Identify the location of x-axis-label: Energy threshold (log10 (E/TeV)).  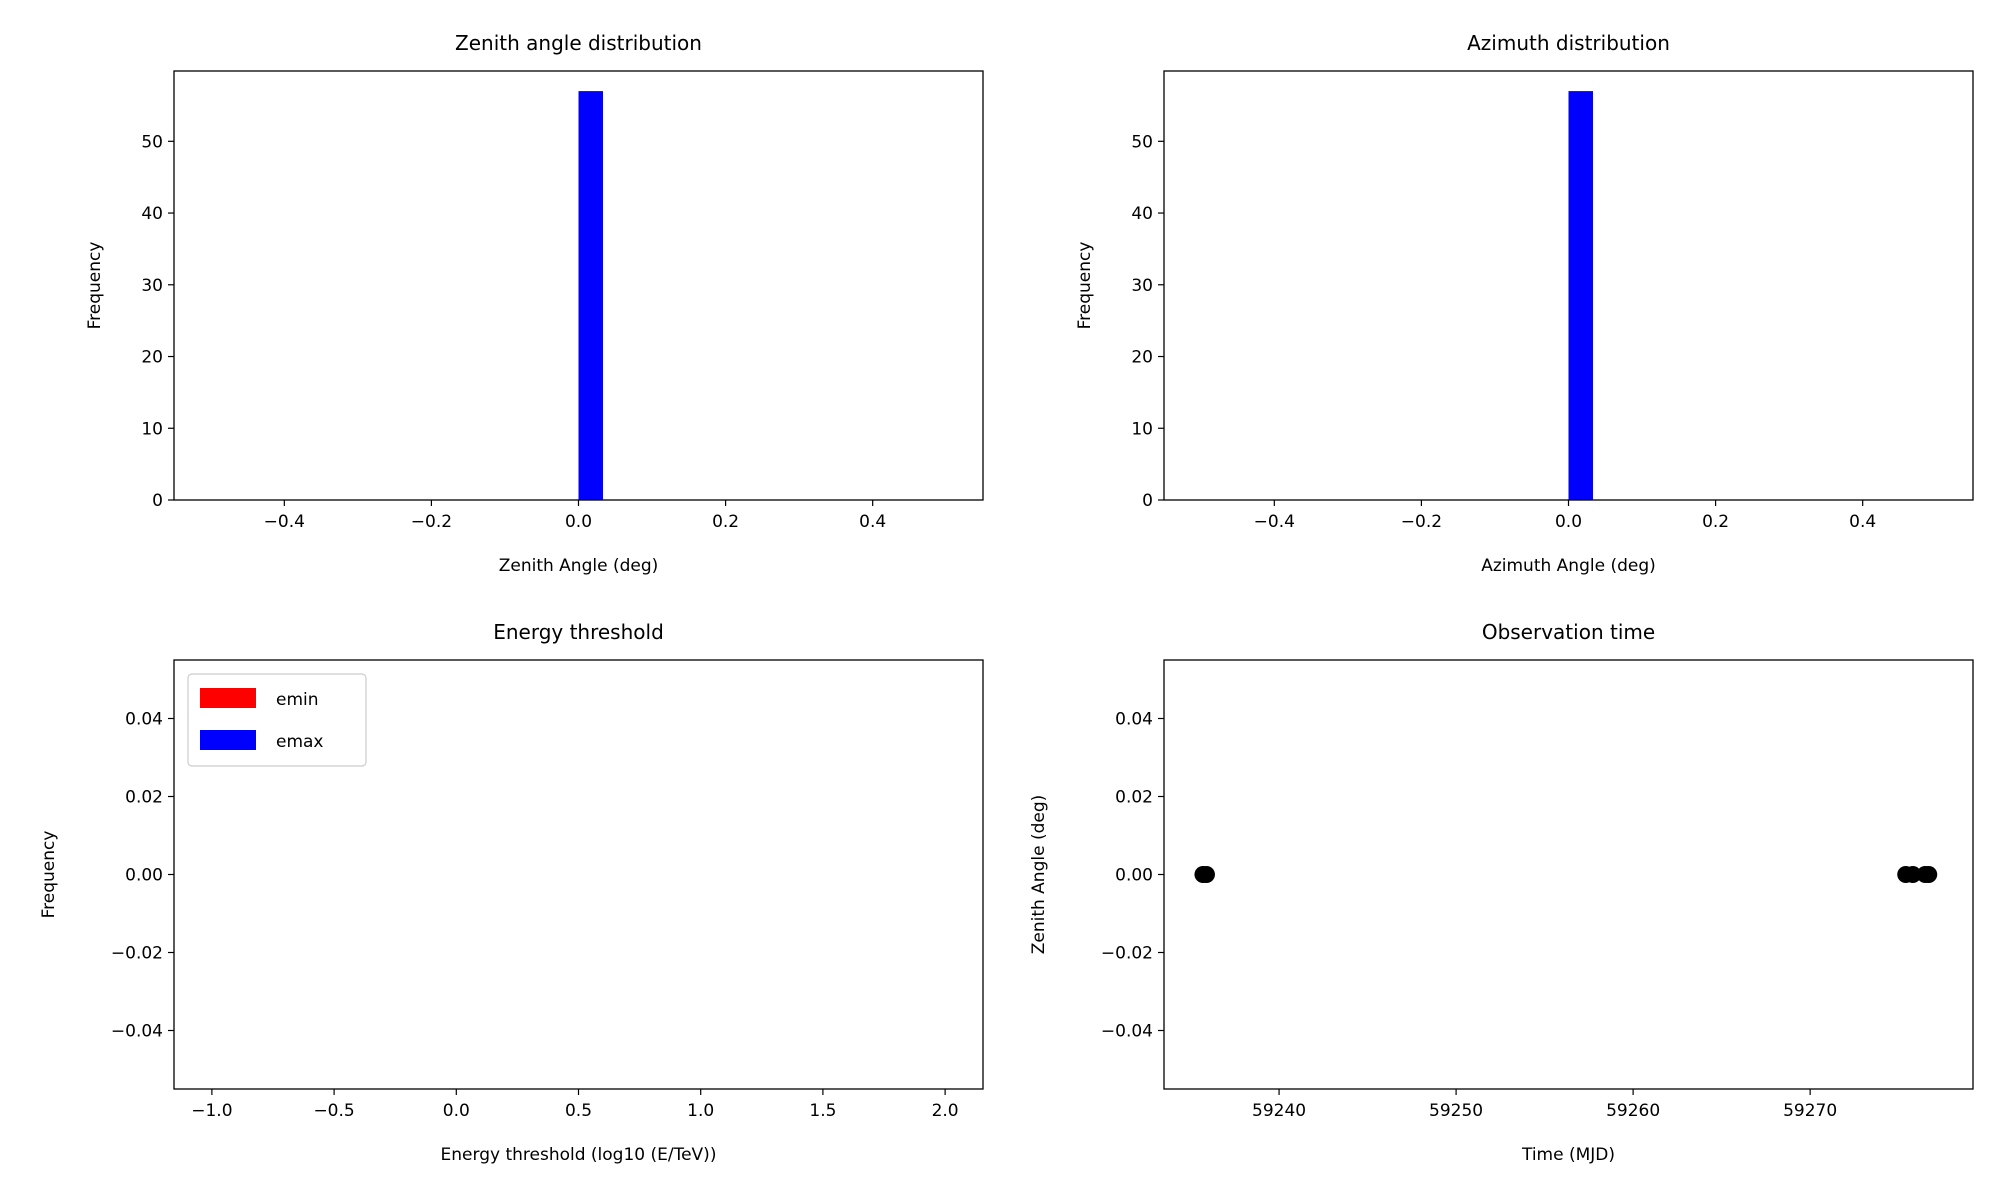
(579, 1155).